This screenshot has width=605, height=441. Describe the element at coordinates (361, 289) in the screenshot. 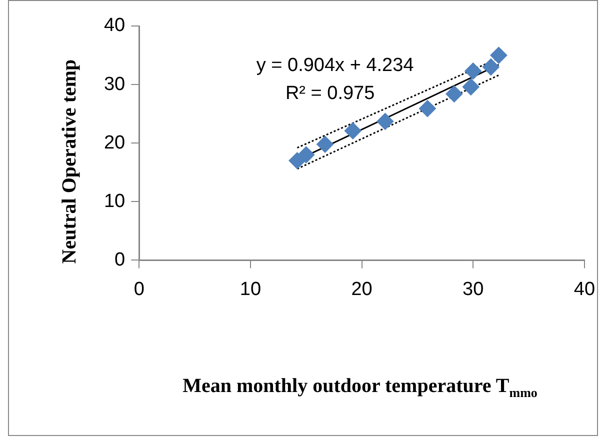

I see `x-tick-label: 20` at that location.